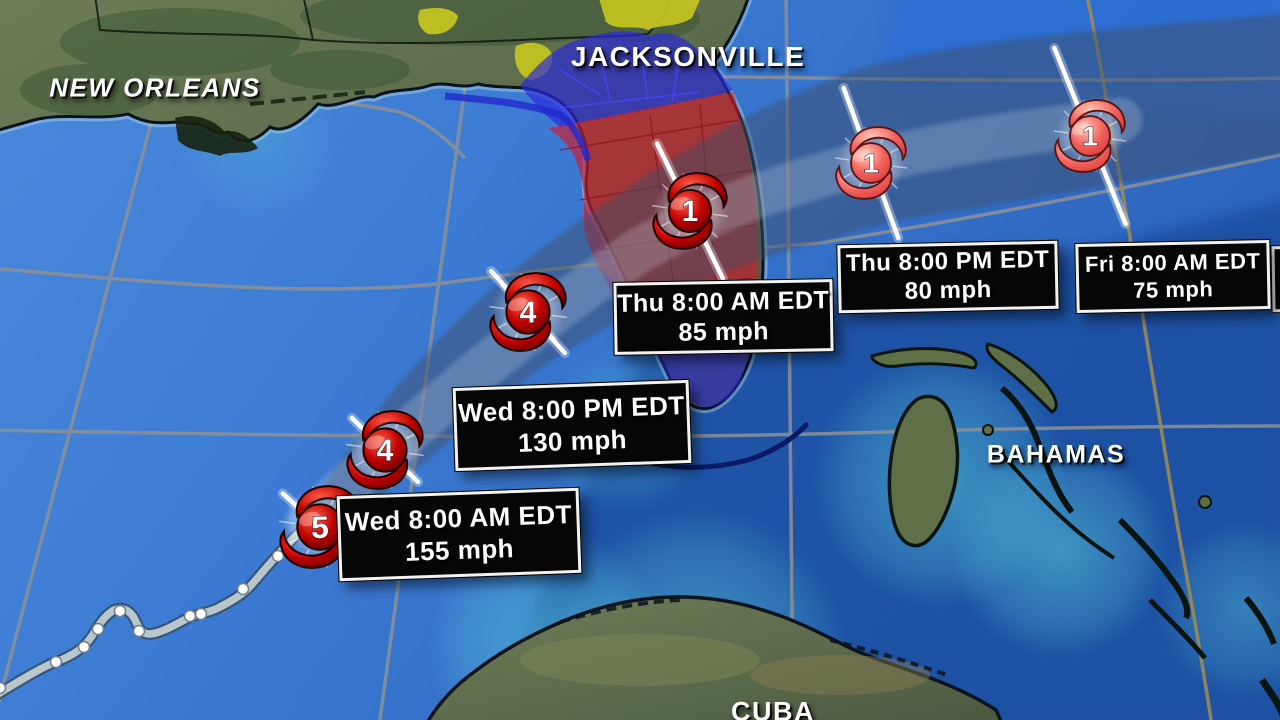 The height and width of the screenshot is (720, 1280). Describe the element at coordinates (1056, 454) in the screenshot. I see `city-label-bahamas: BAHAMAS` at that location.